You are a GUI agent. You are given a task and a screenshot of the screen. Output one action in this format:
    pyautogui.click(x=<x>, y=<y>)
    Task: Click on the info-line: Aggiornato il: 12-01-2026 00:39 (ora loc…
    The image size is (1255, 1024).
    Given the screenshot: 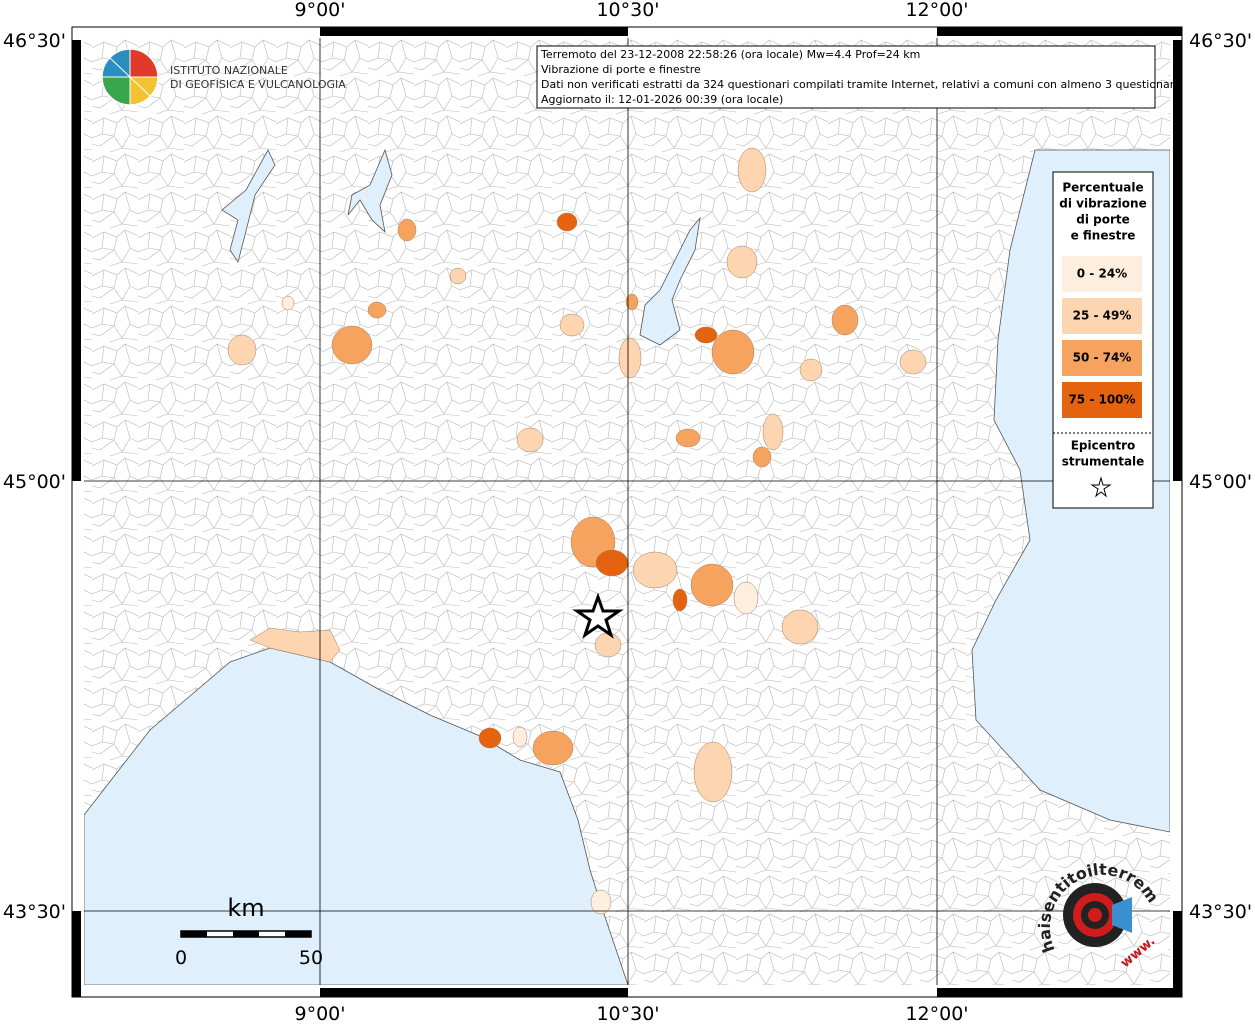 What is the action you would take?
    pyautogui.click(x=662, y=99)
    